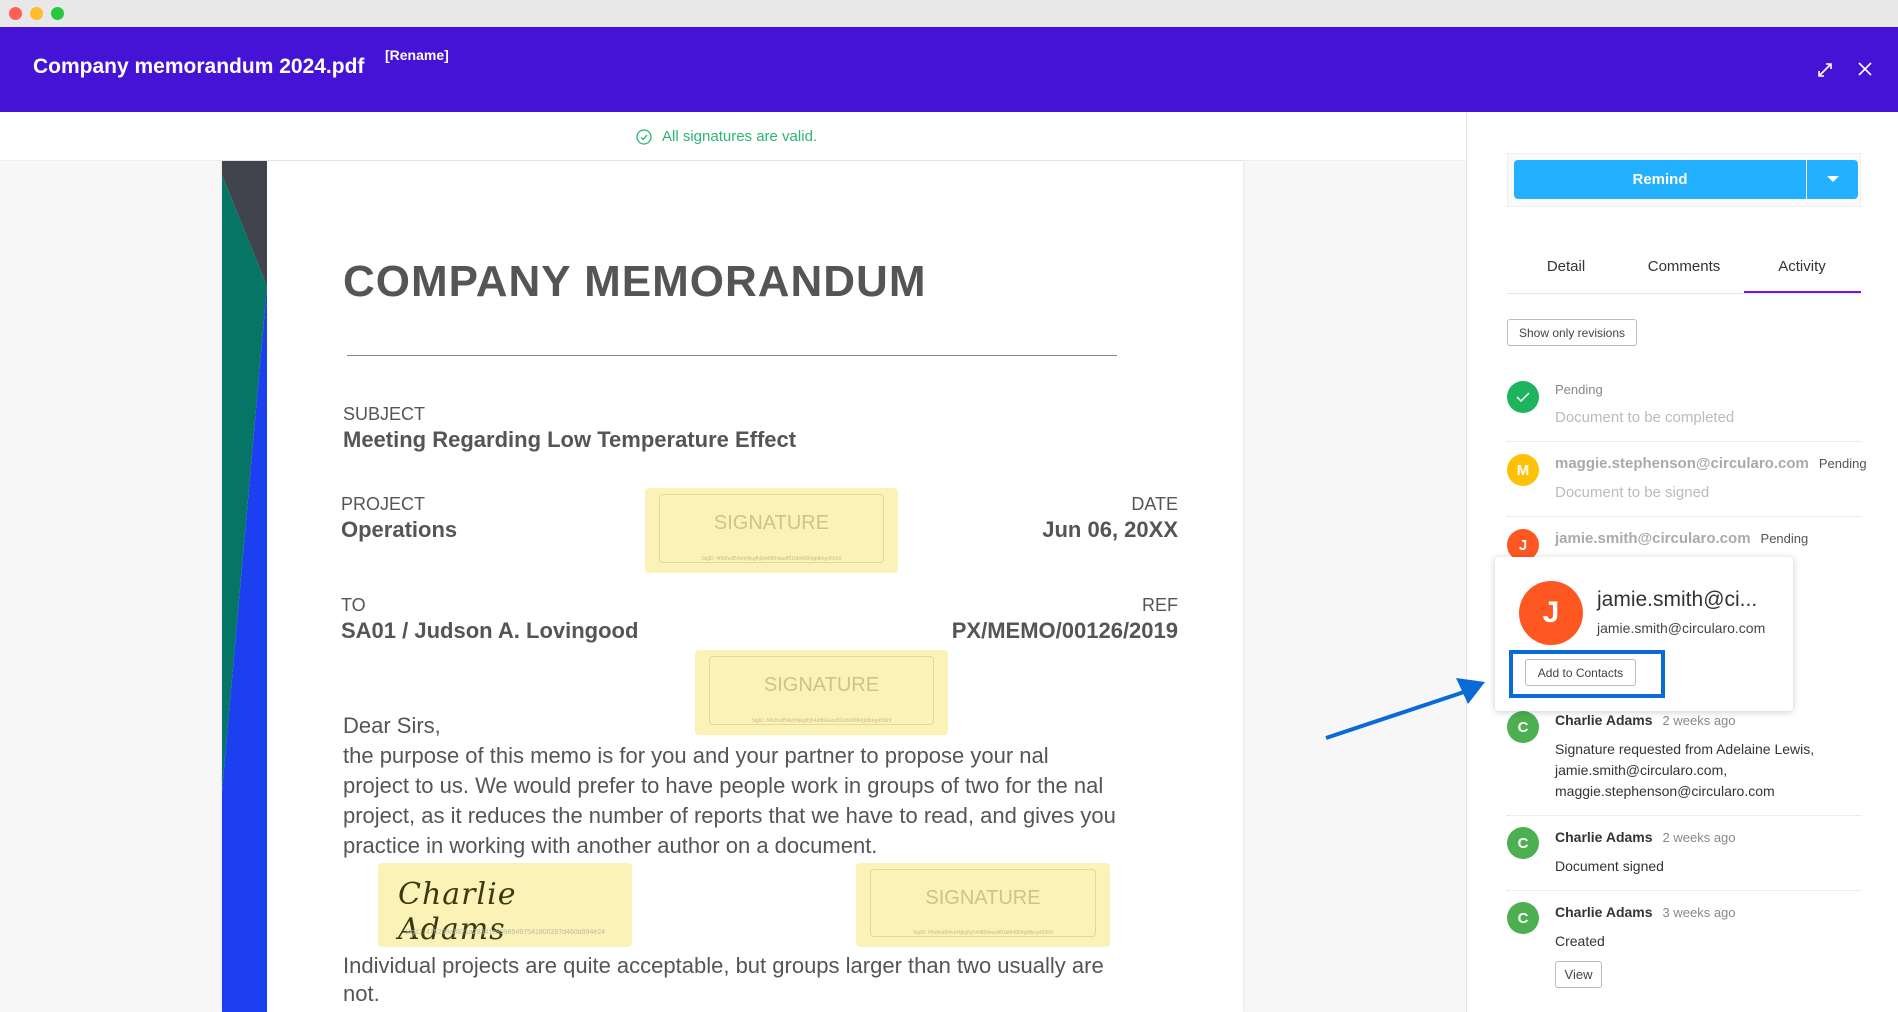 The height and width of the screenshot is (1012, 1898). What do you see at coordinates (1154, 504) in the screenshot?
I see `date-label: DATE` at bounding box center [1154, 504].